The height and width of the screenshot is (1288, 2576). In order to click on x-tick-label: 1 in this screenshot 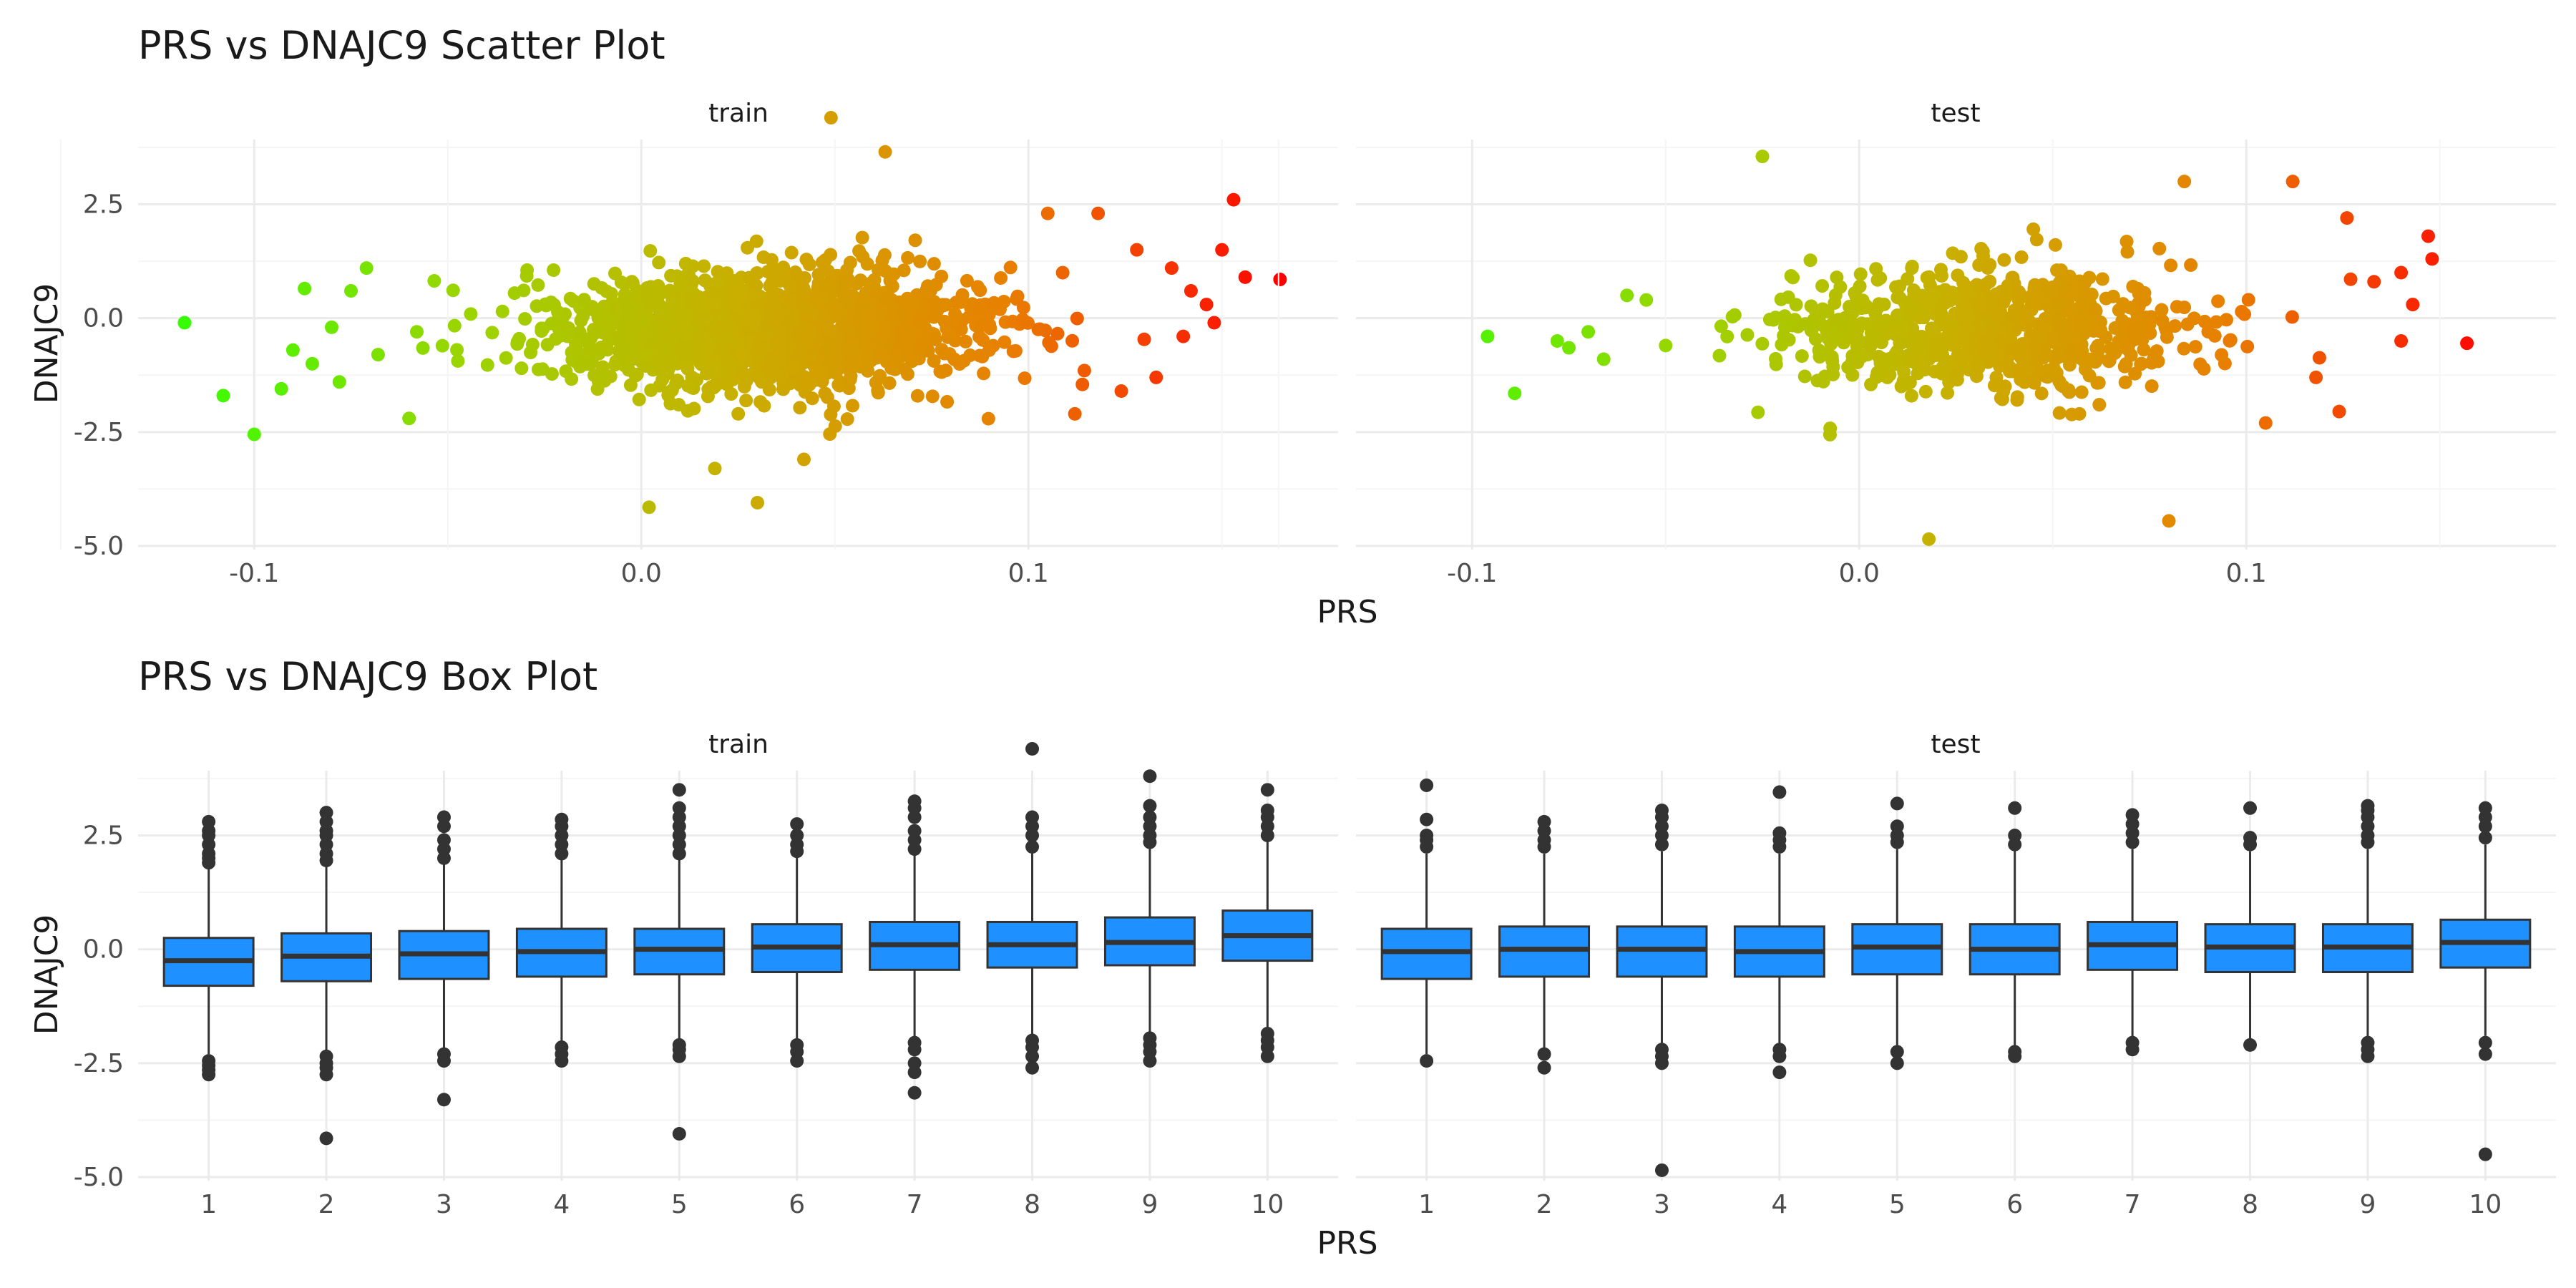, I will do `click(1426, 1204)`.